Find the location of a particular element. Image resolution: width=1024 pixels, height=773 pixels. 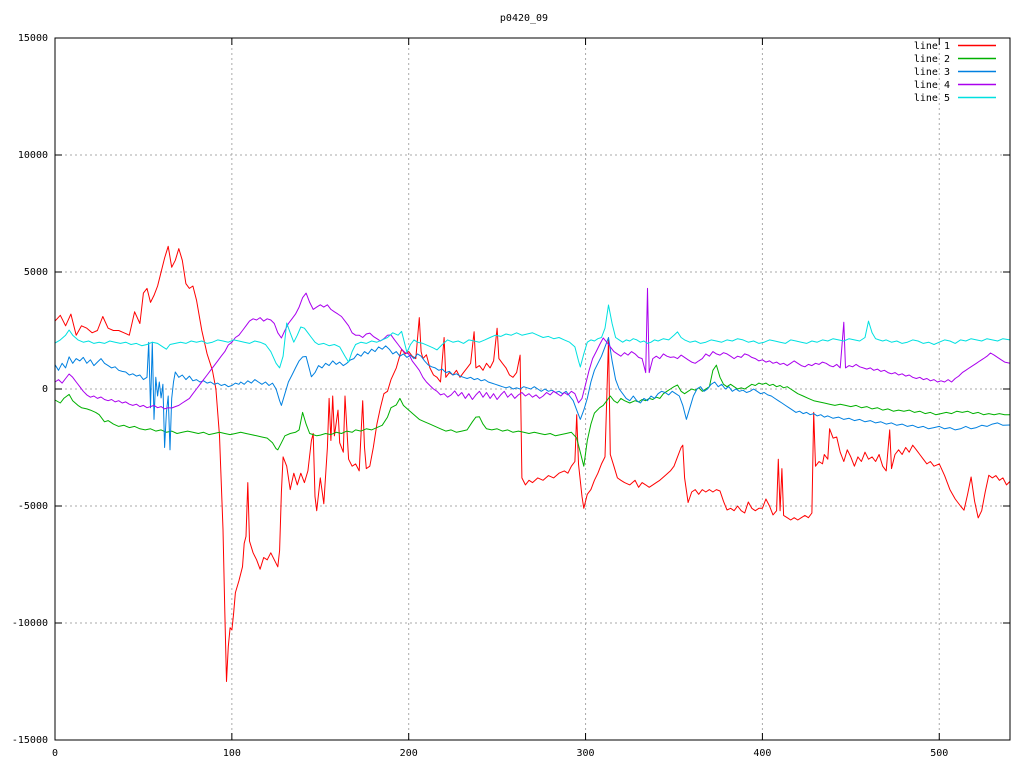

y-tick-label: 5000 is located at coordinates (36, 272).